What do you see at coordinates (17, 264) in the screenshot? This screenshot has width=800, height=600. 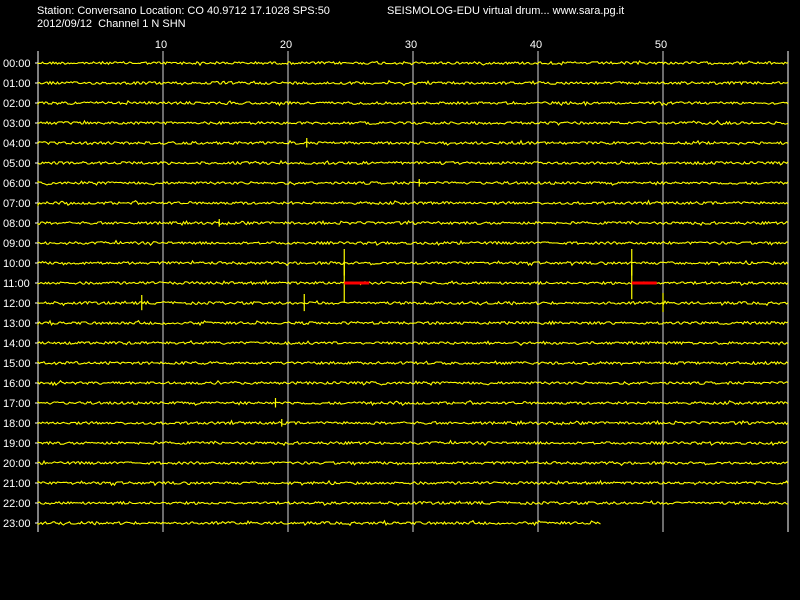 I see `hour-label: 10:00` at bounding box center [17, 264].